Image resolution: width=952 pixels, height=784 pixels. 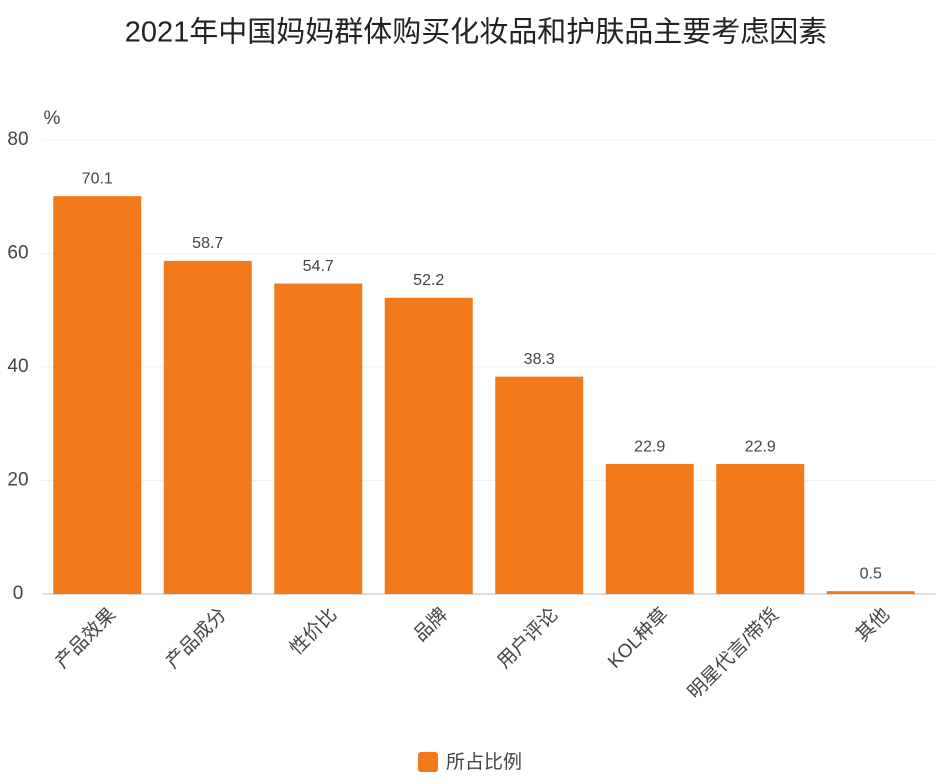 I want to click on y-tick-label: 0, so click(x=18, y=593).